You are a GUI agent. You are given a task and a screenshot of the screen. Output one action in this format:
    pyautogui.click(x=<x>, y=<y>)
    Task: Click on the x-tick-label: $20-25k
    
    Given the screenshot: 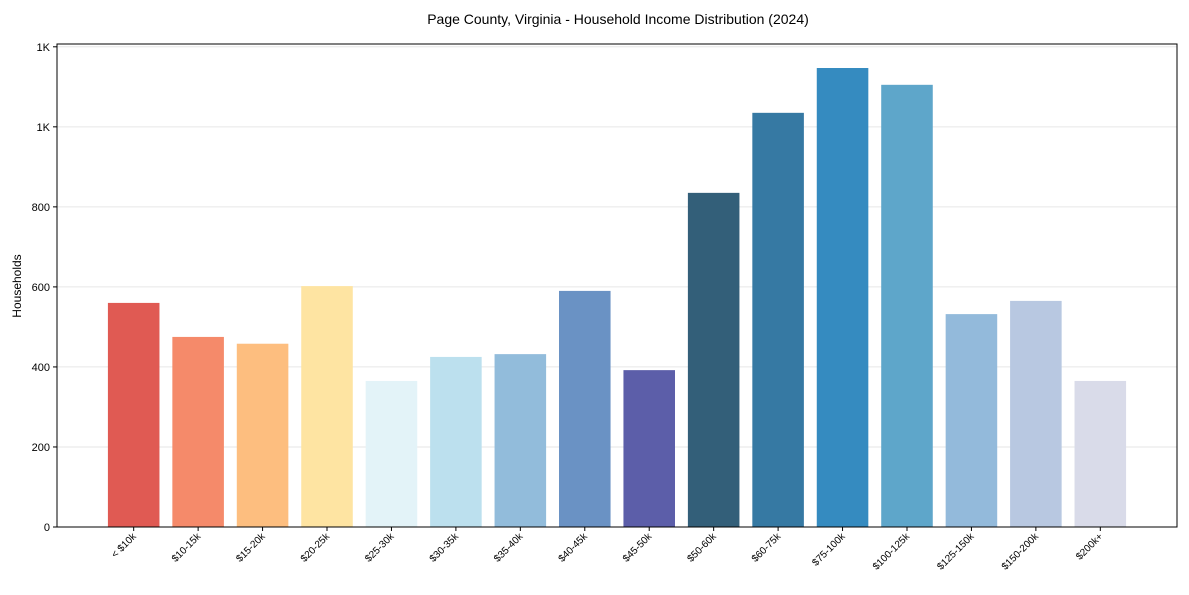 What is the action you would take?
    pyautogui.click(x=316, y=548)
    